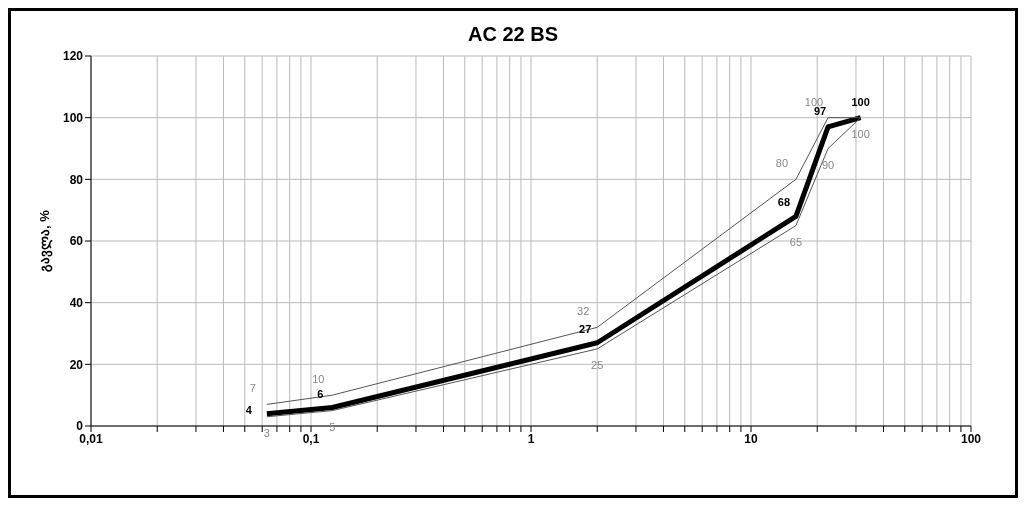  Describe the element at coordinates (782, 163) in the screenshot. I see `data-label: 80` at that location.